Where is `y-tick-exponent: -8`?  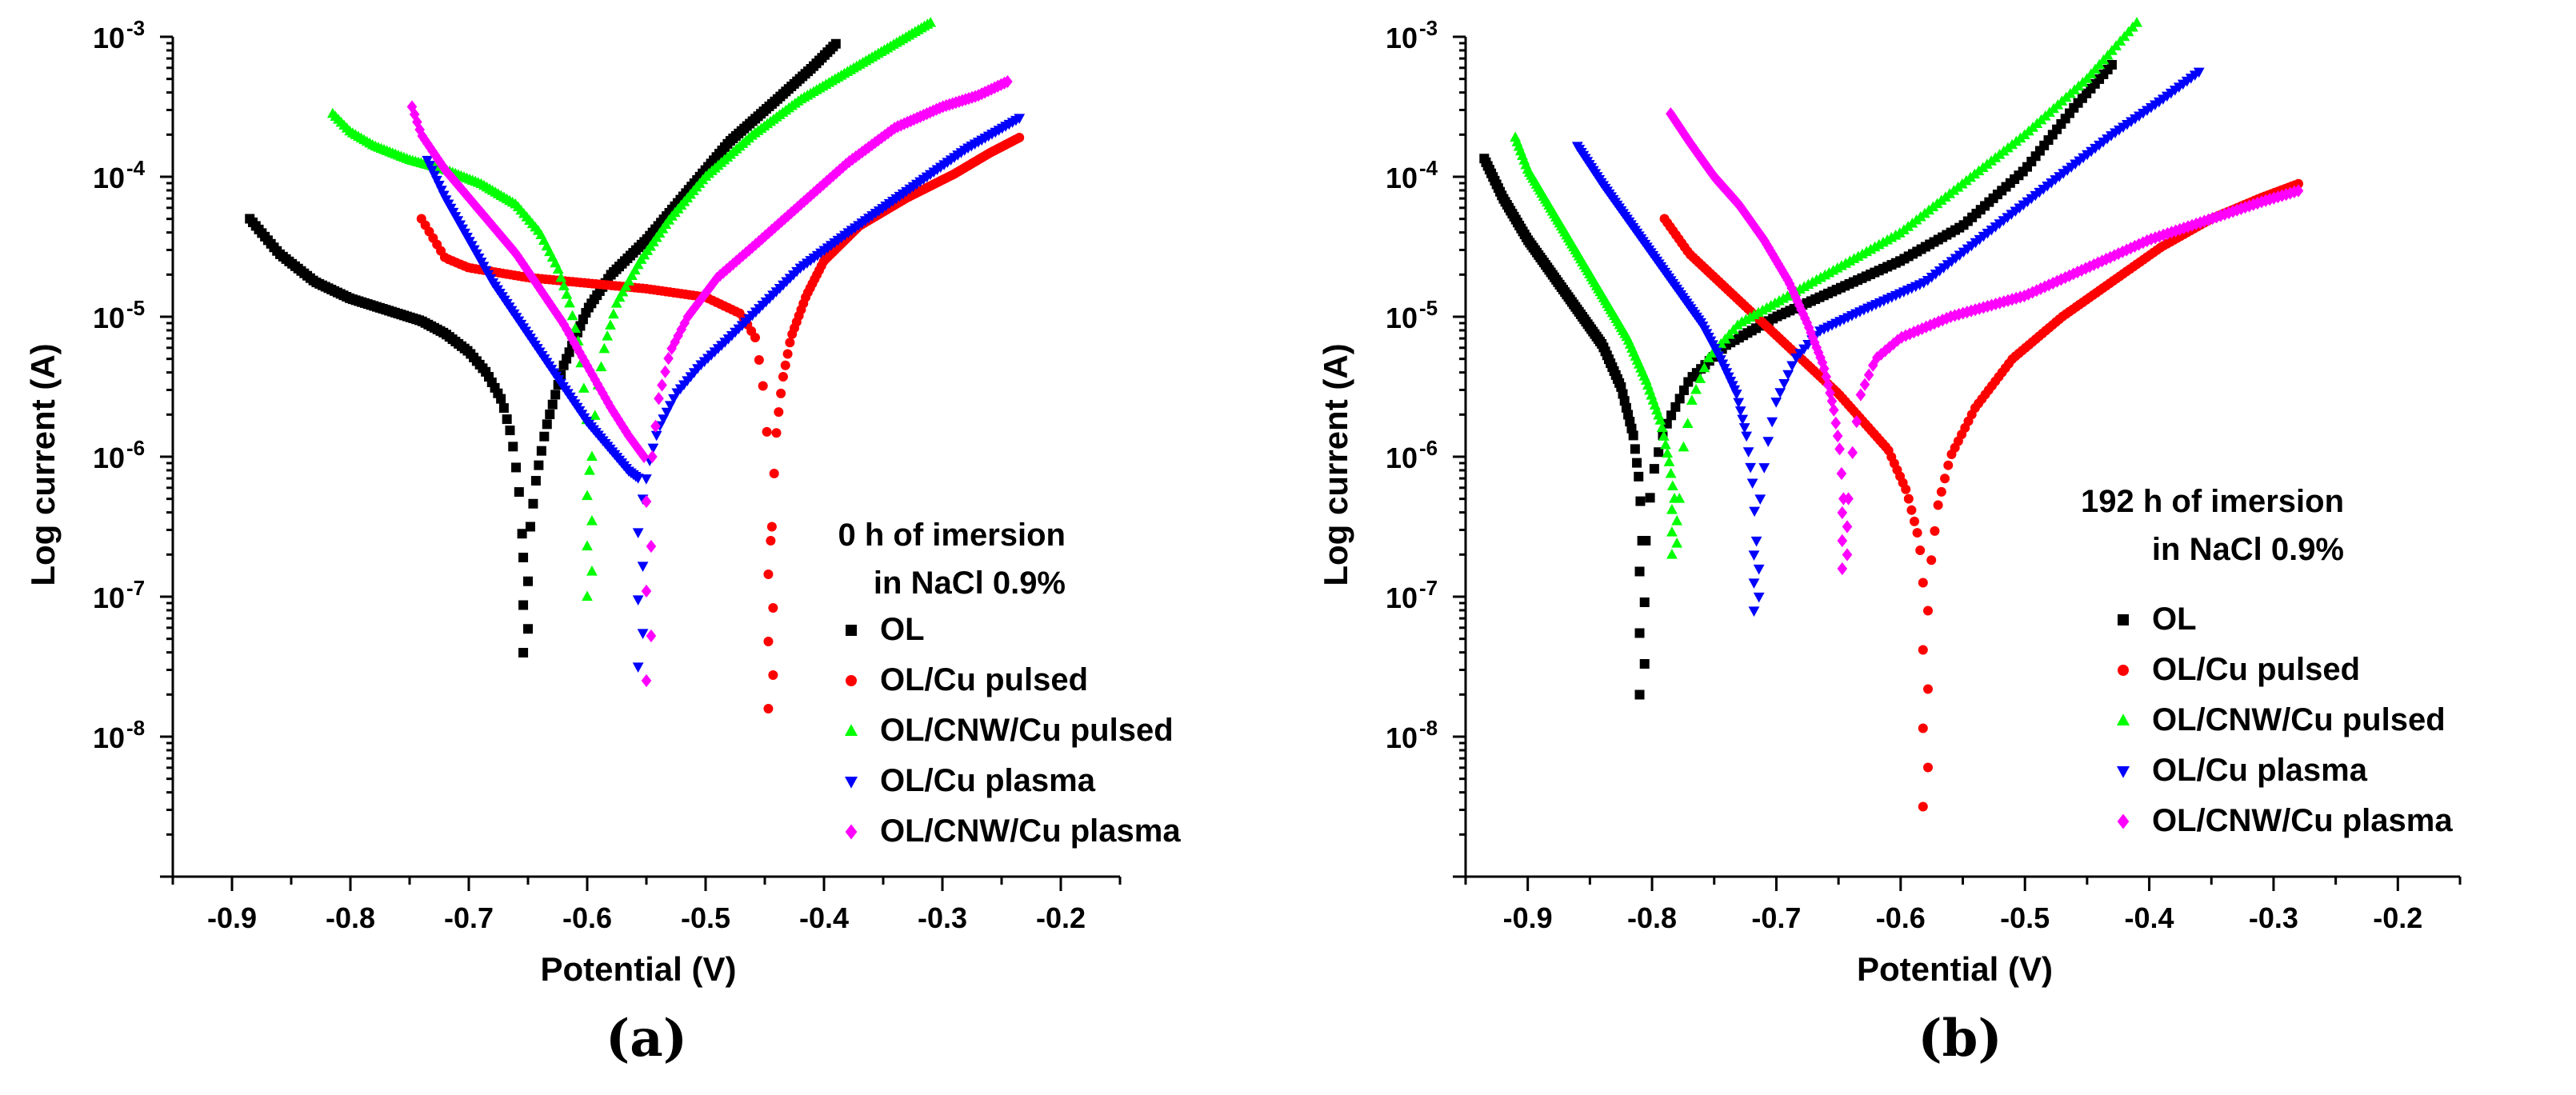
y-tick-exponent: -8 is located at coordinates (1428, 728).